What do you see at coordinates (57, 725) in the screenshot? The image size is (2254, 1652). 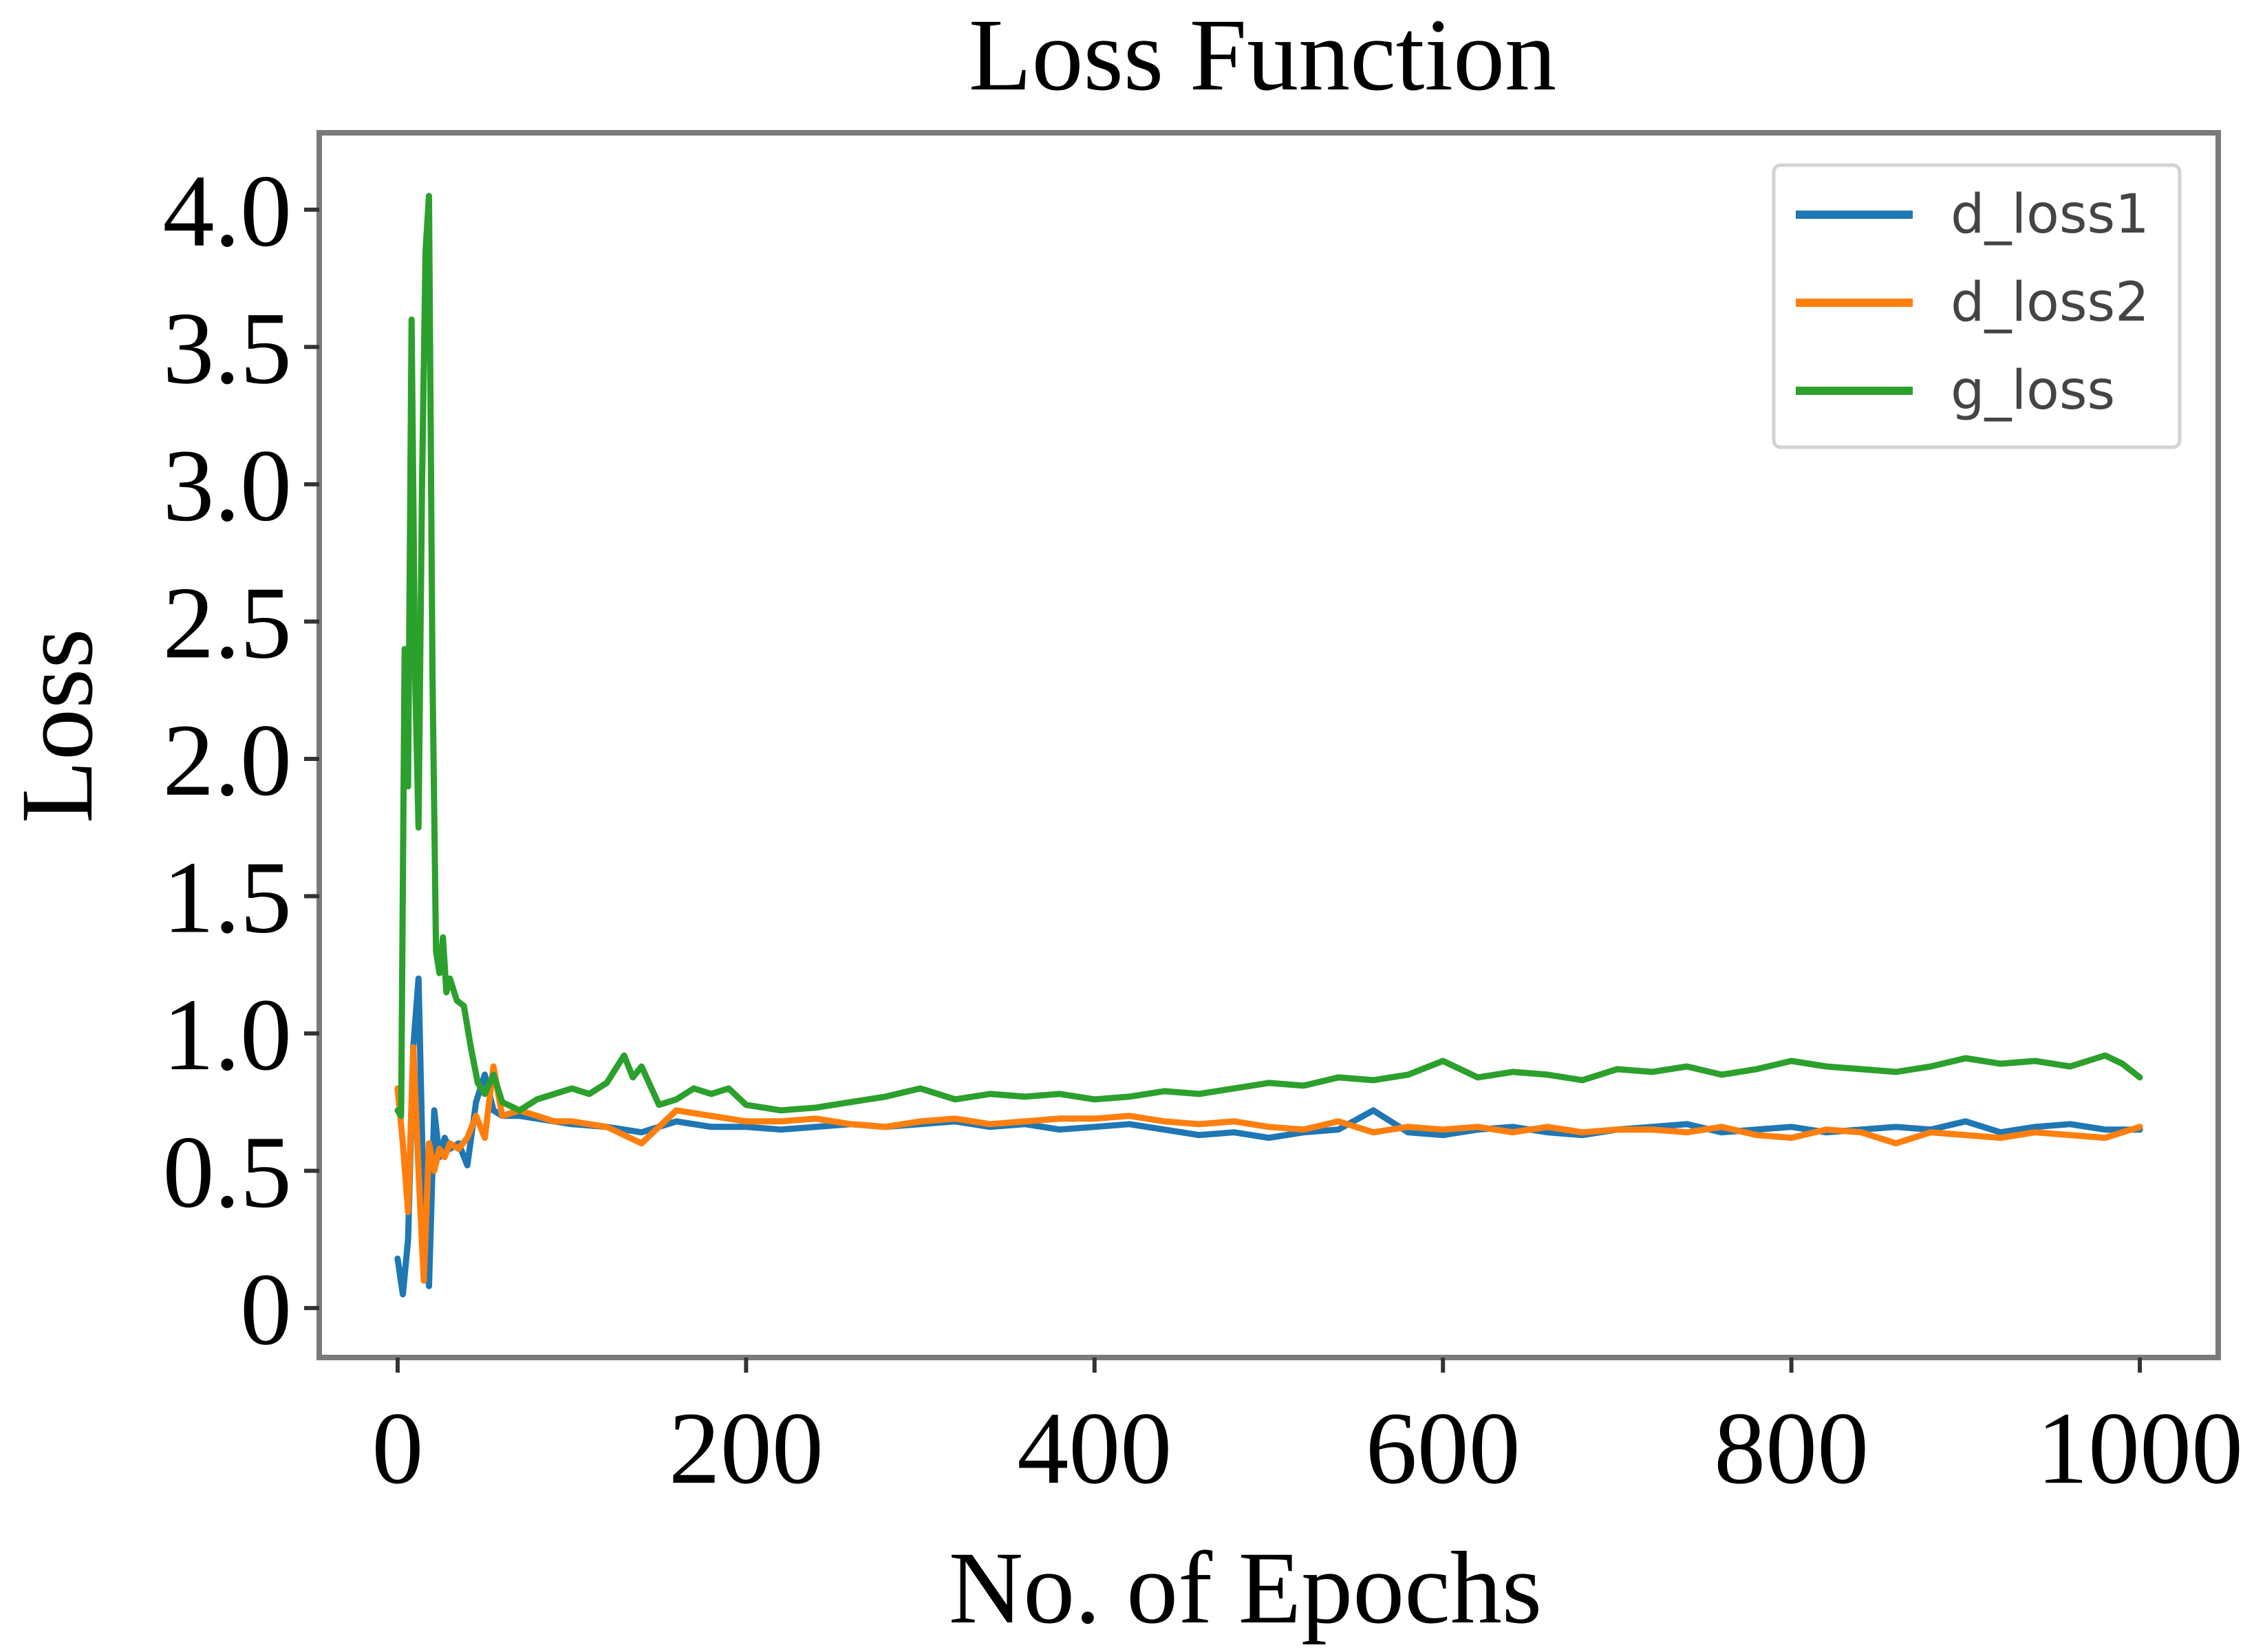 I see `y-axis-label: Loss` at bounding box center [57, 725].